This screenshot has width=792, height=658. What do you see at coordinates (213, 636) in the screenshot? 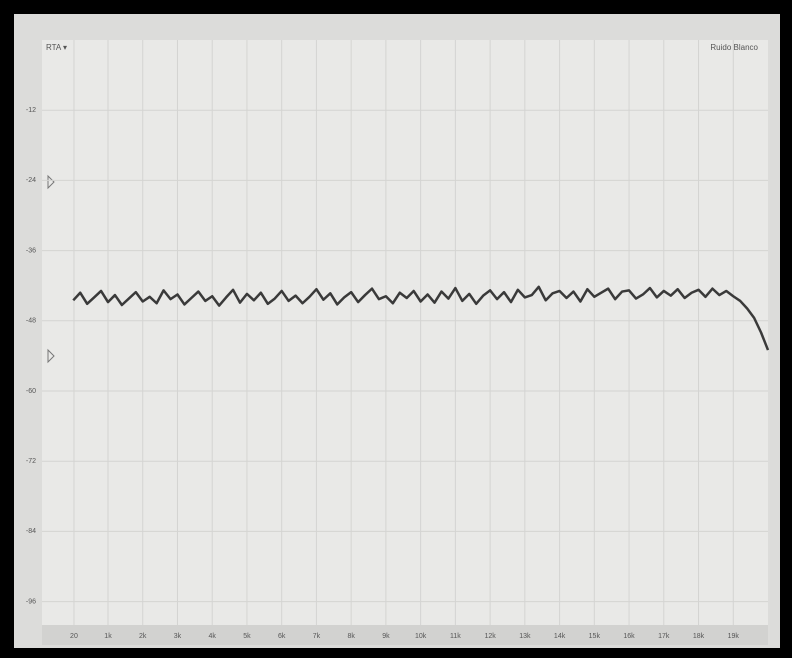
I see `x-tick-label: 4k` at bounding box center [213, 636].